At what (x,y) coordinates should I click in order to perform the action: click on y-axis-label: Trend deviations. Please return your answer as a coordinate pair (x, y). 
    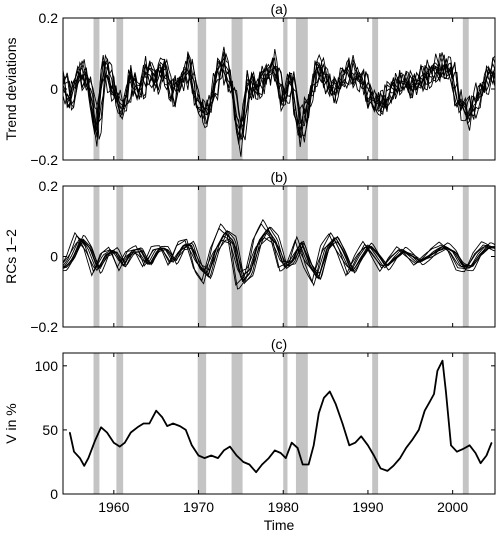
    Looking at the image, I should click on (11, 89).